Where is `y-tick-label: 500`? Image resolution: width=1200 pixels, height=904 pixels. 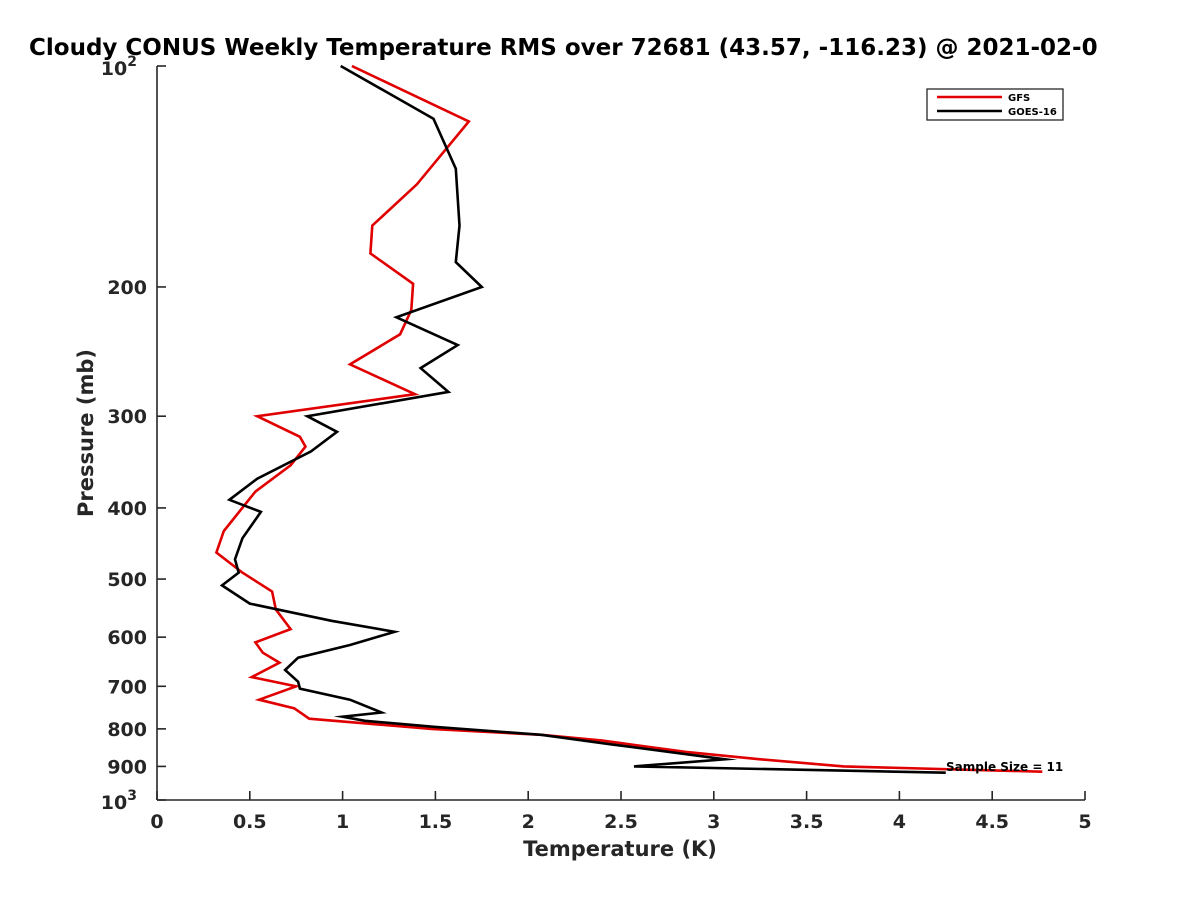
y-tick-label: 500 is located at coordinates (127, 580).